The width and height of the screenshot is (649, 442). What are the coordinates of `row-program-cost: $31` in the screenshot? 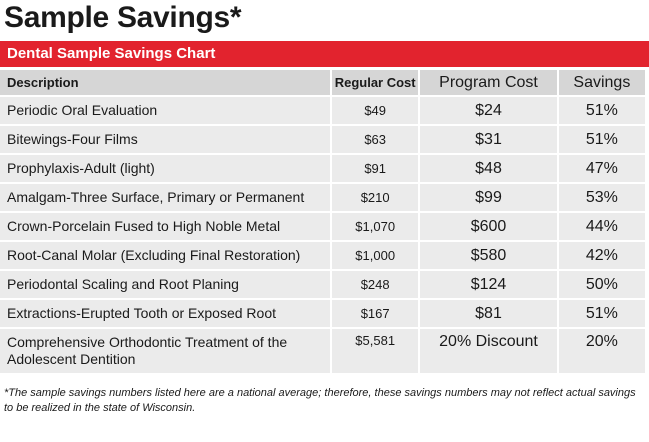 It's located at (488, 139).